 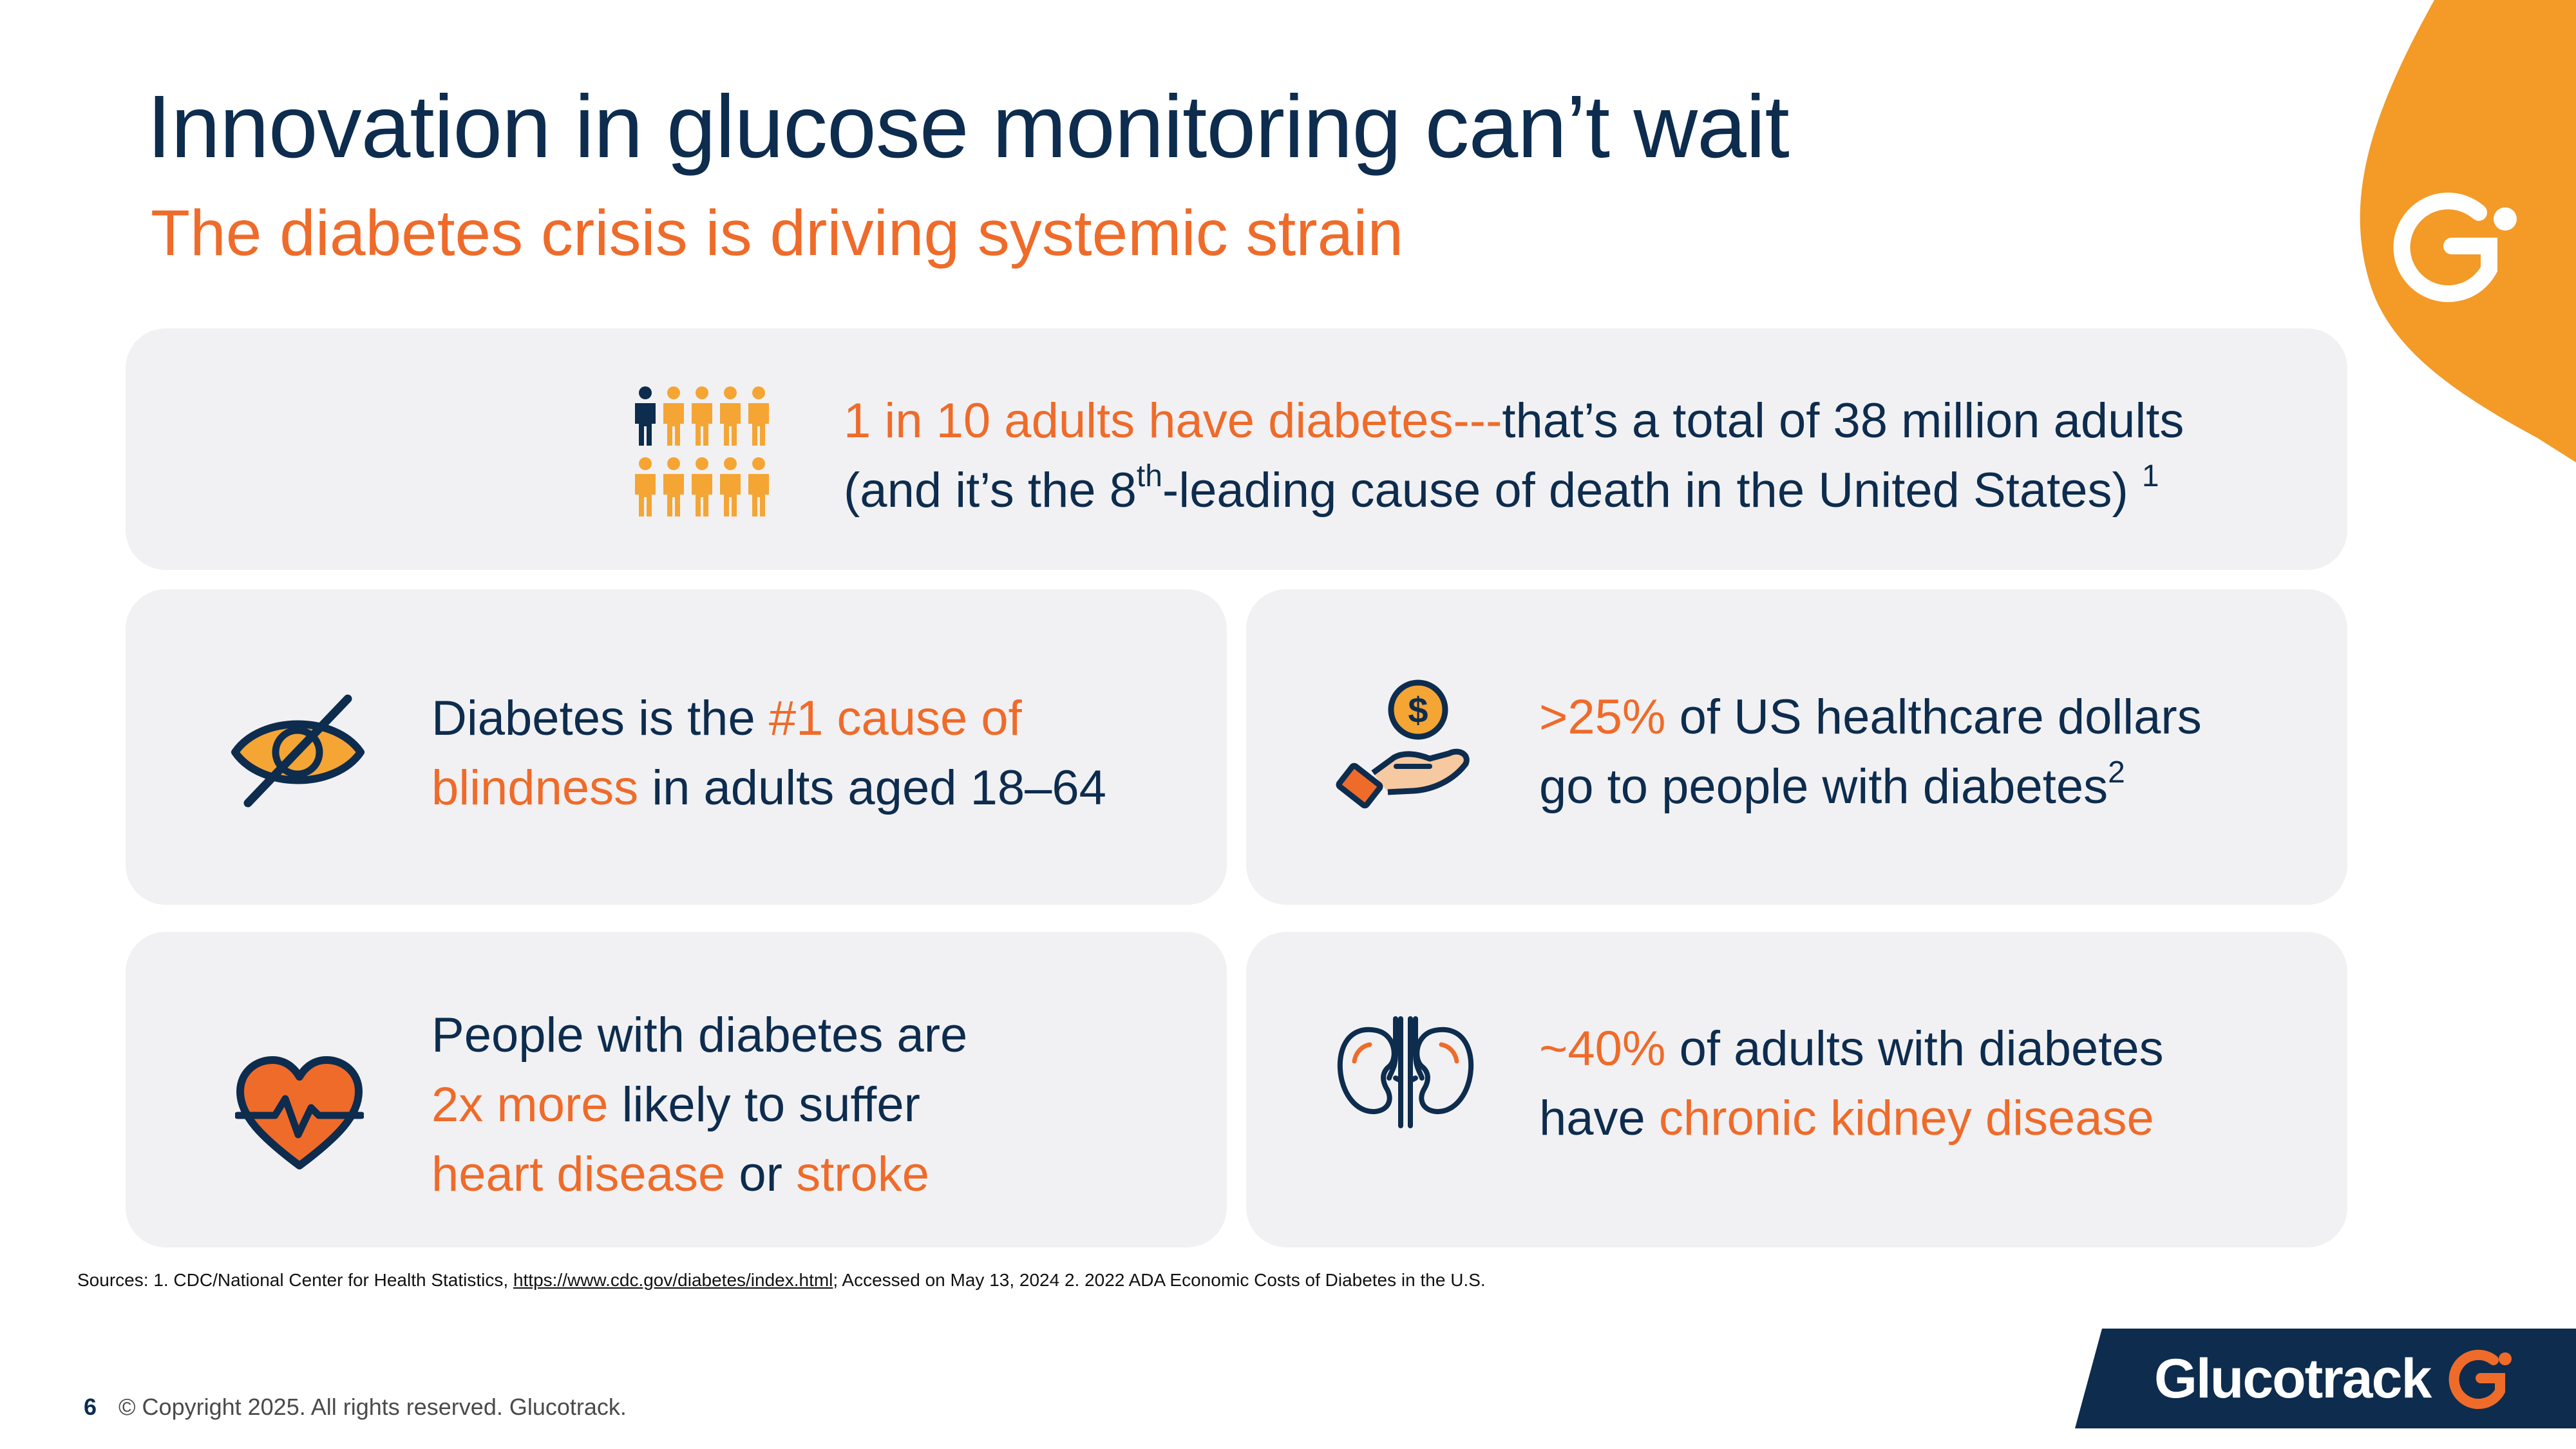 What do you see at coordinates (1603, 1048) in the screenshot?
I see `stat-kidney-highlight1: ~40%` at bounding box center [1603, 1048].